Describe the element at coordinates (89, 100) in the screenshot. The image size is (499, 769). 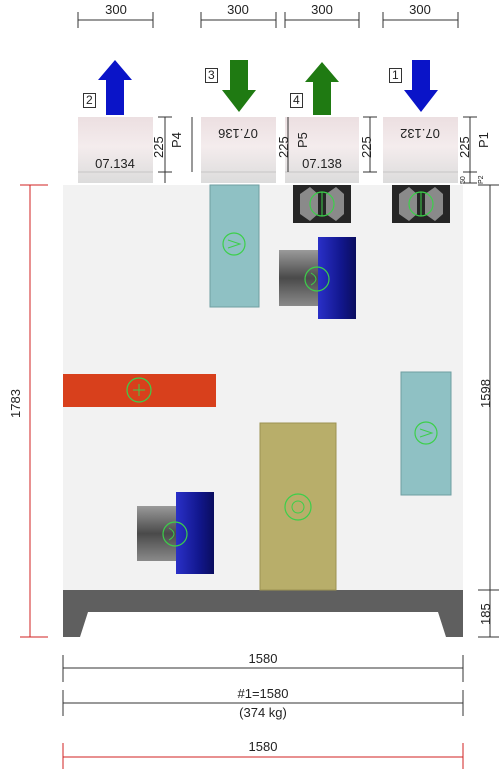
I see `connection-number: 2` at that location.